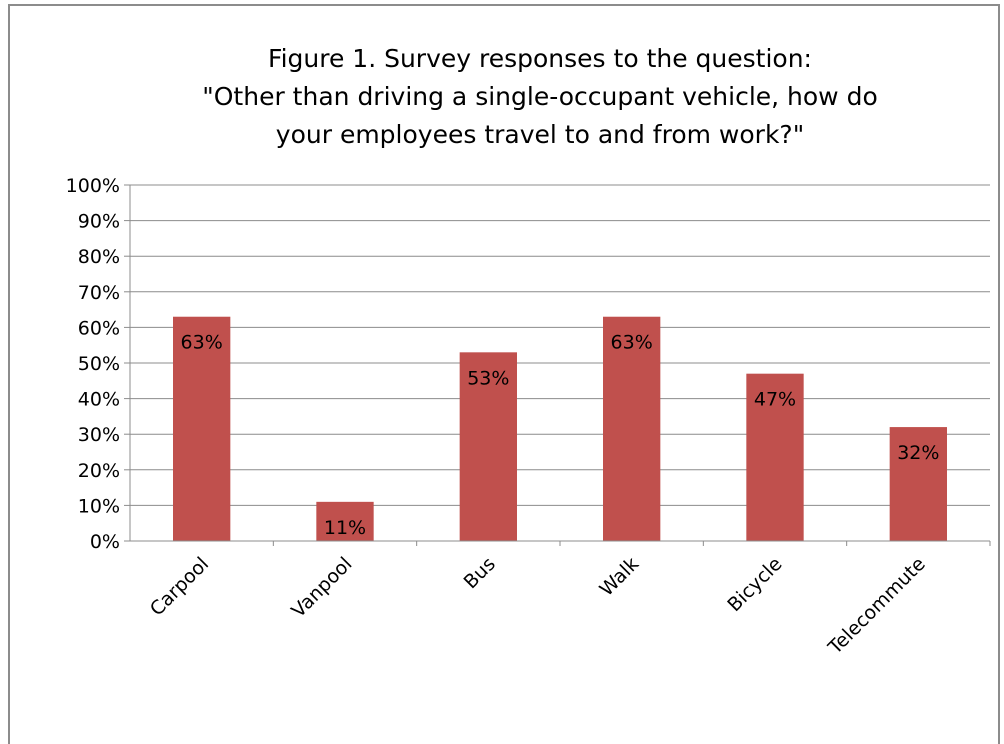 The width and height of the screenshot is (1004, 744). I want to click on data-label: 47%, so click(775, 400).